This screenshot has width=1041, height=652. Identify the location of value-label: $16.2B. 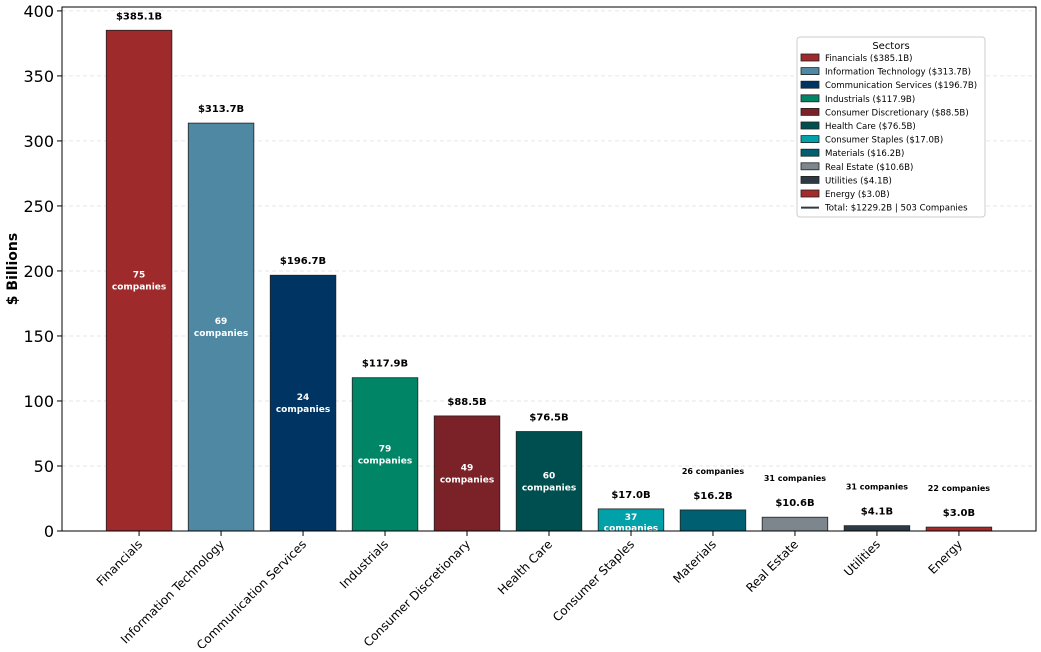
(712, 496).